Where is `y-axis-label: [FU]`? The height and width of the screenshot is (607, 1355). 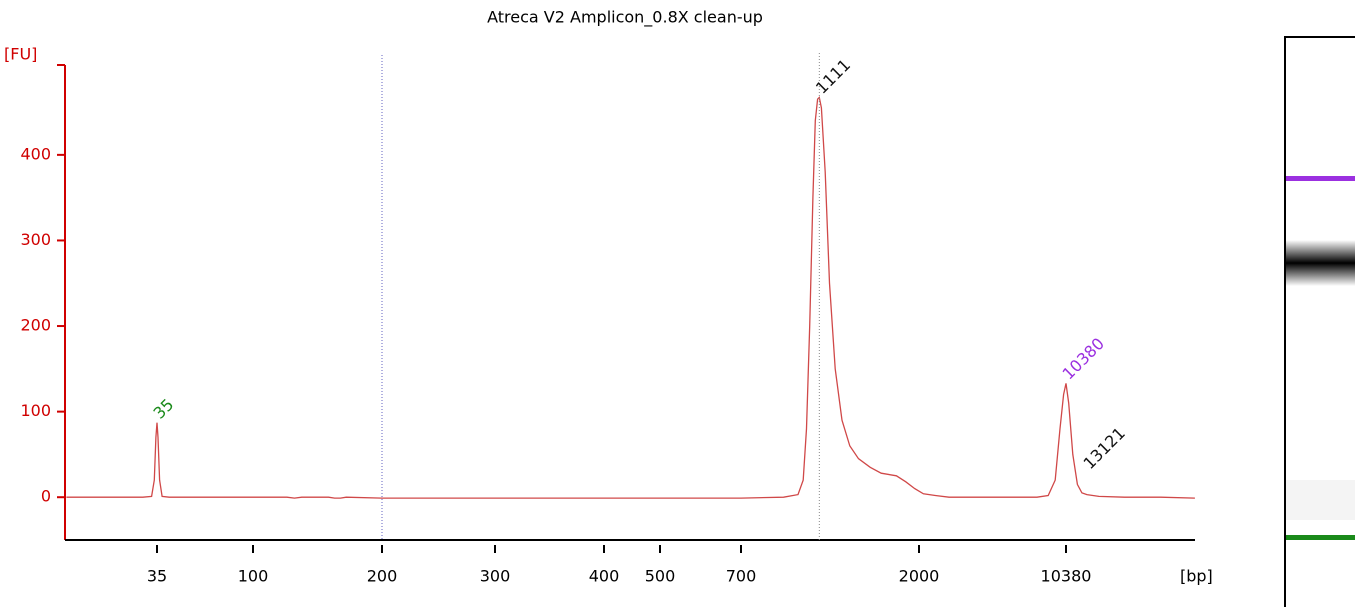 y-axis-label: [FU] is located at coordinates (20, 54).